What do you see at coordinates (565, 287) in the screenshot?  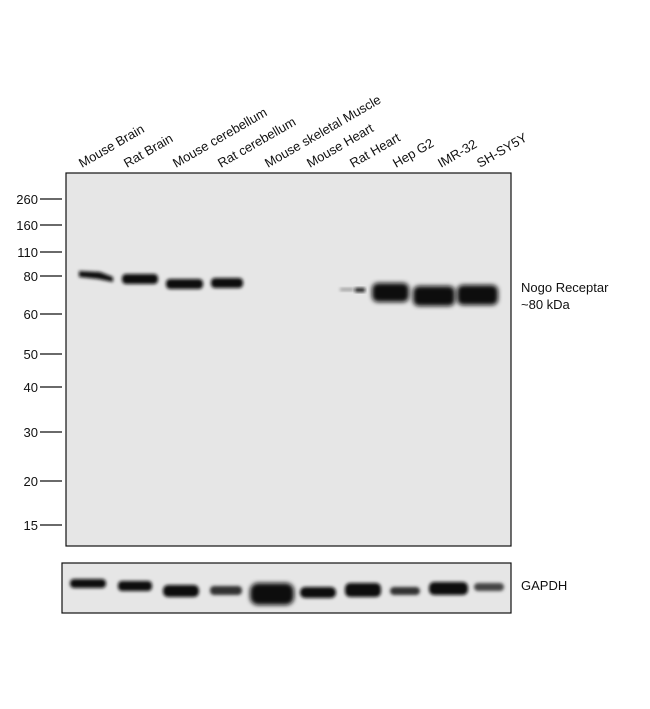 I see `target-label: Nogo Receptar` at bounding box center [565, 287].